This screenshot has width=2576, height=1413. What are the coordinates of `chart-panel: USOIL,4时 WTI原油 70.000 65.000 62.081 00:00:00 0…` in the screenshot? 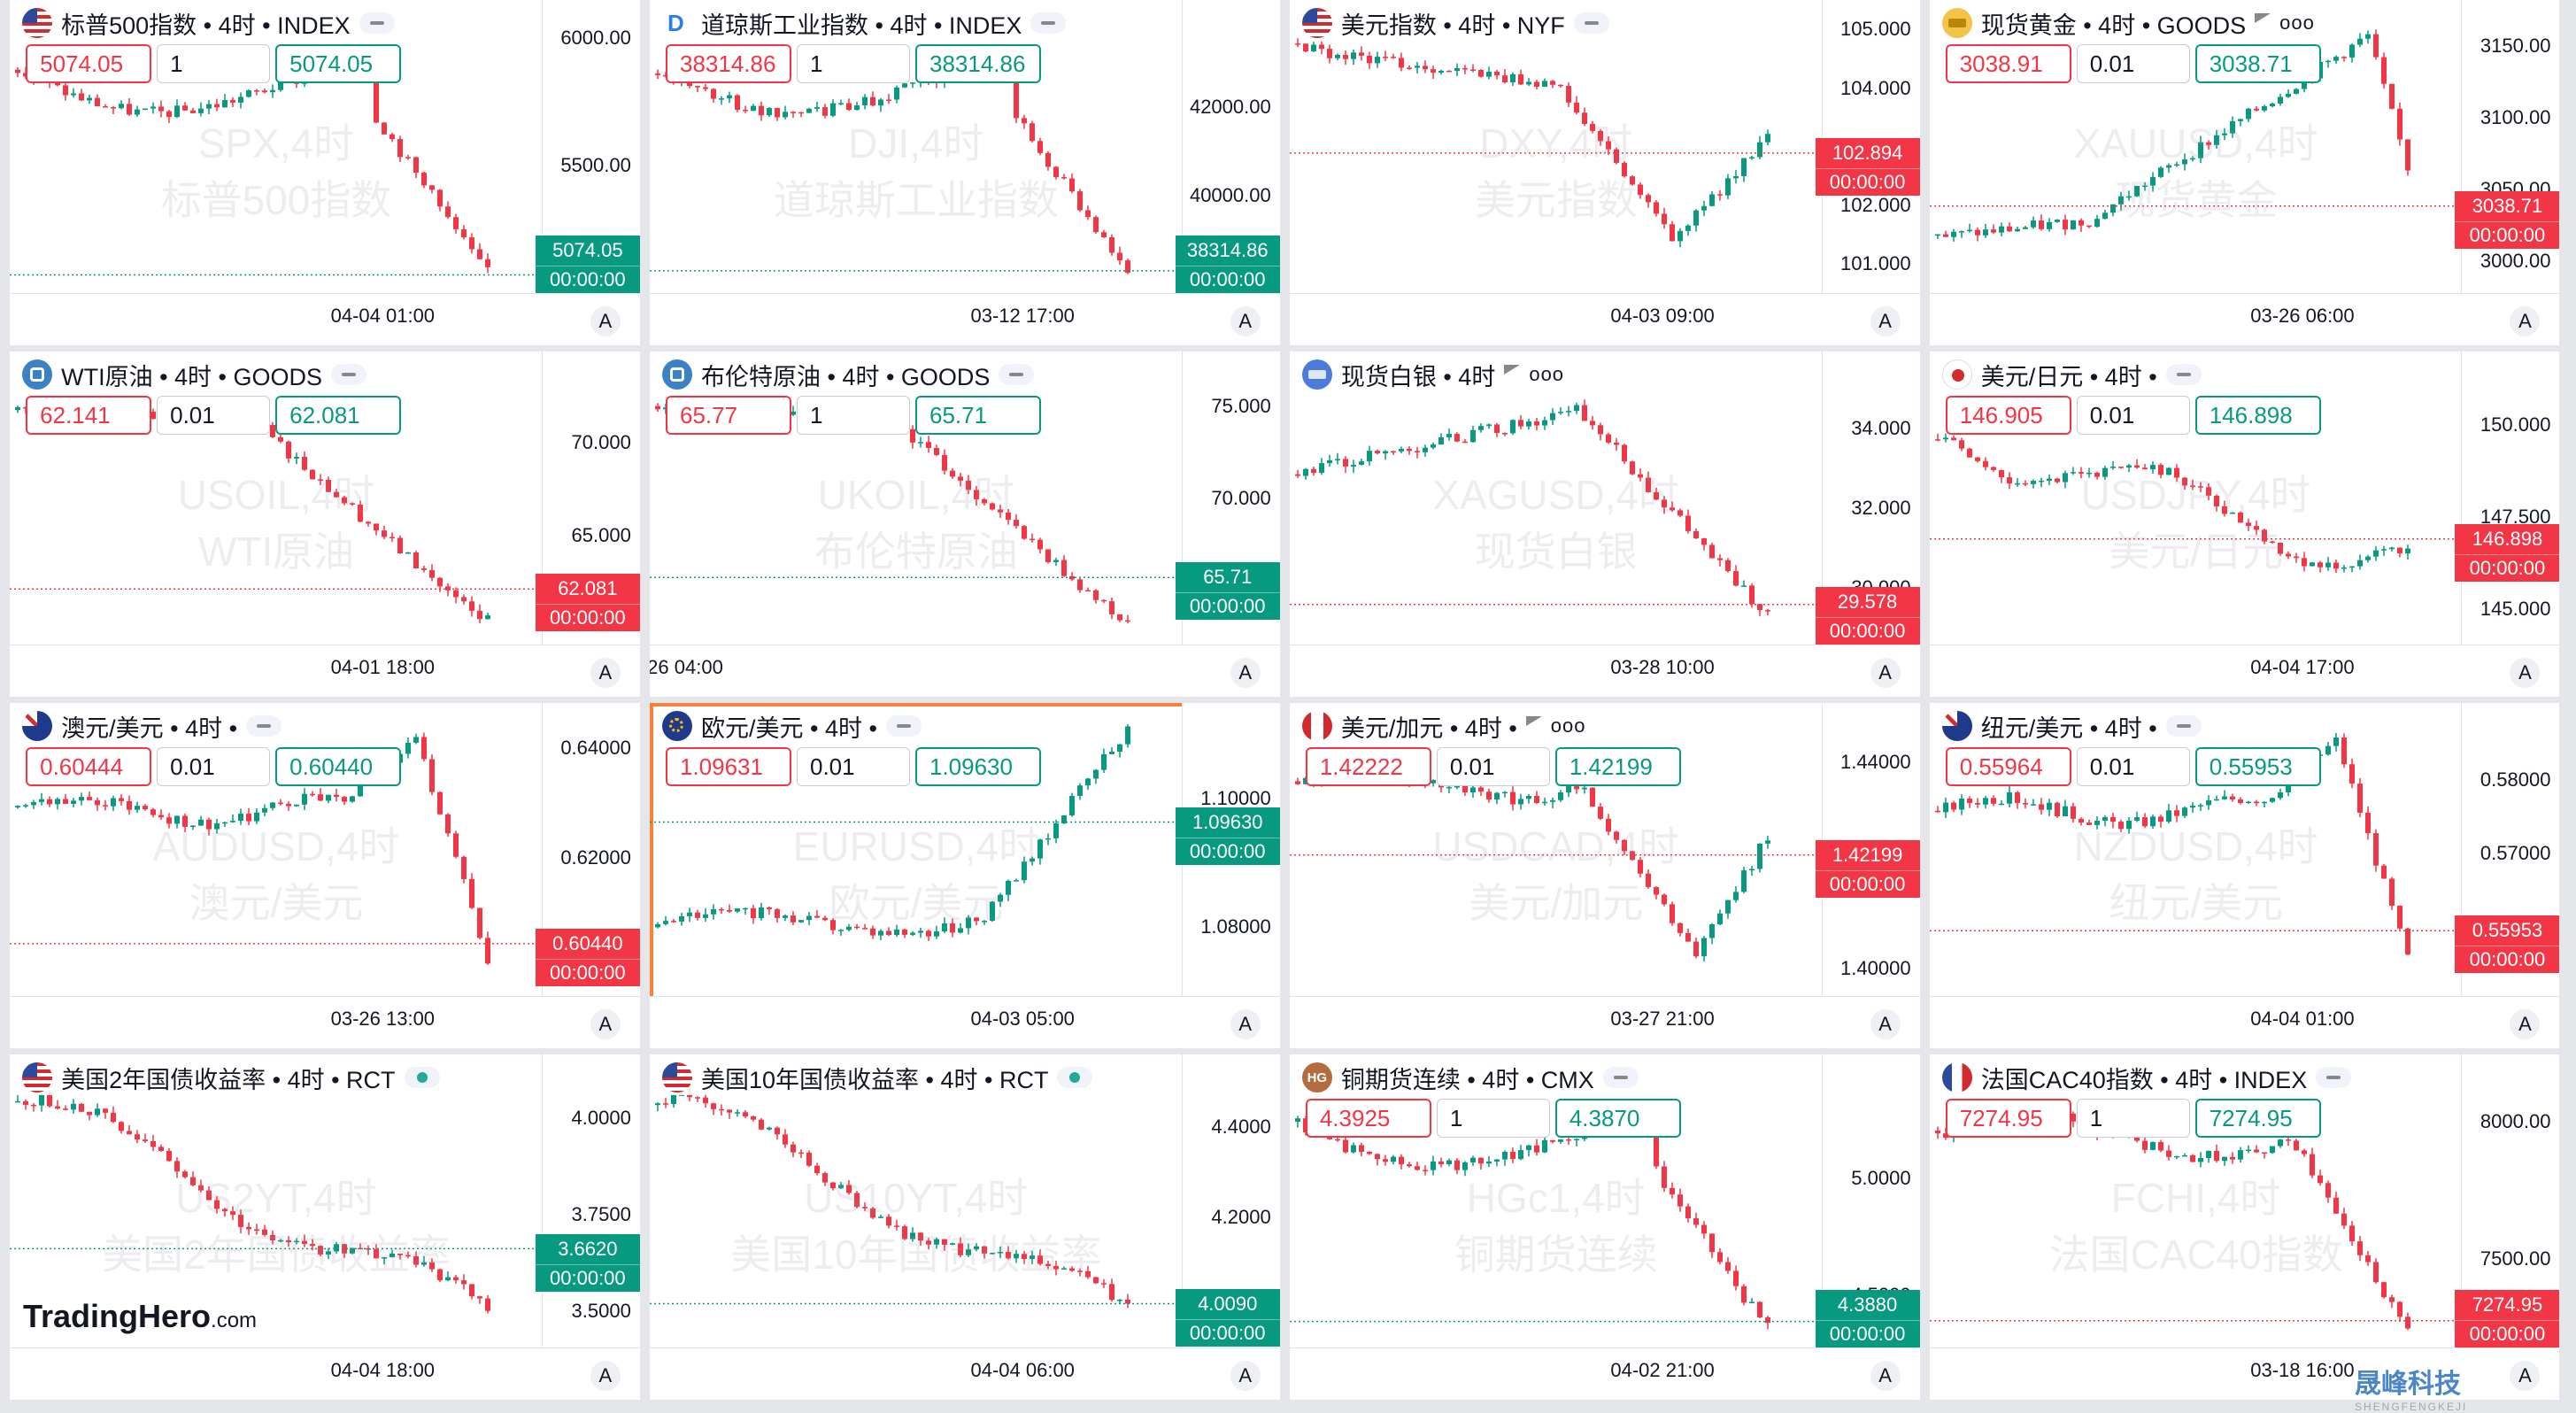 It's located at (325, 524).